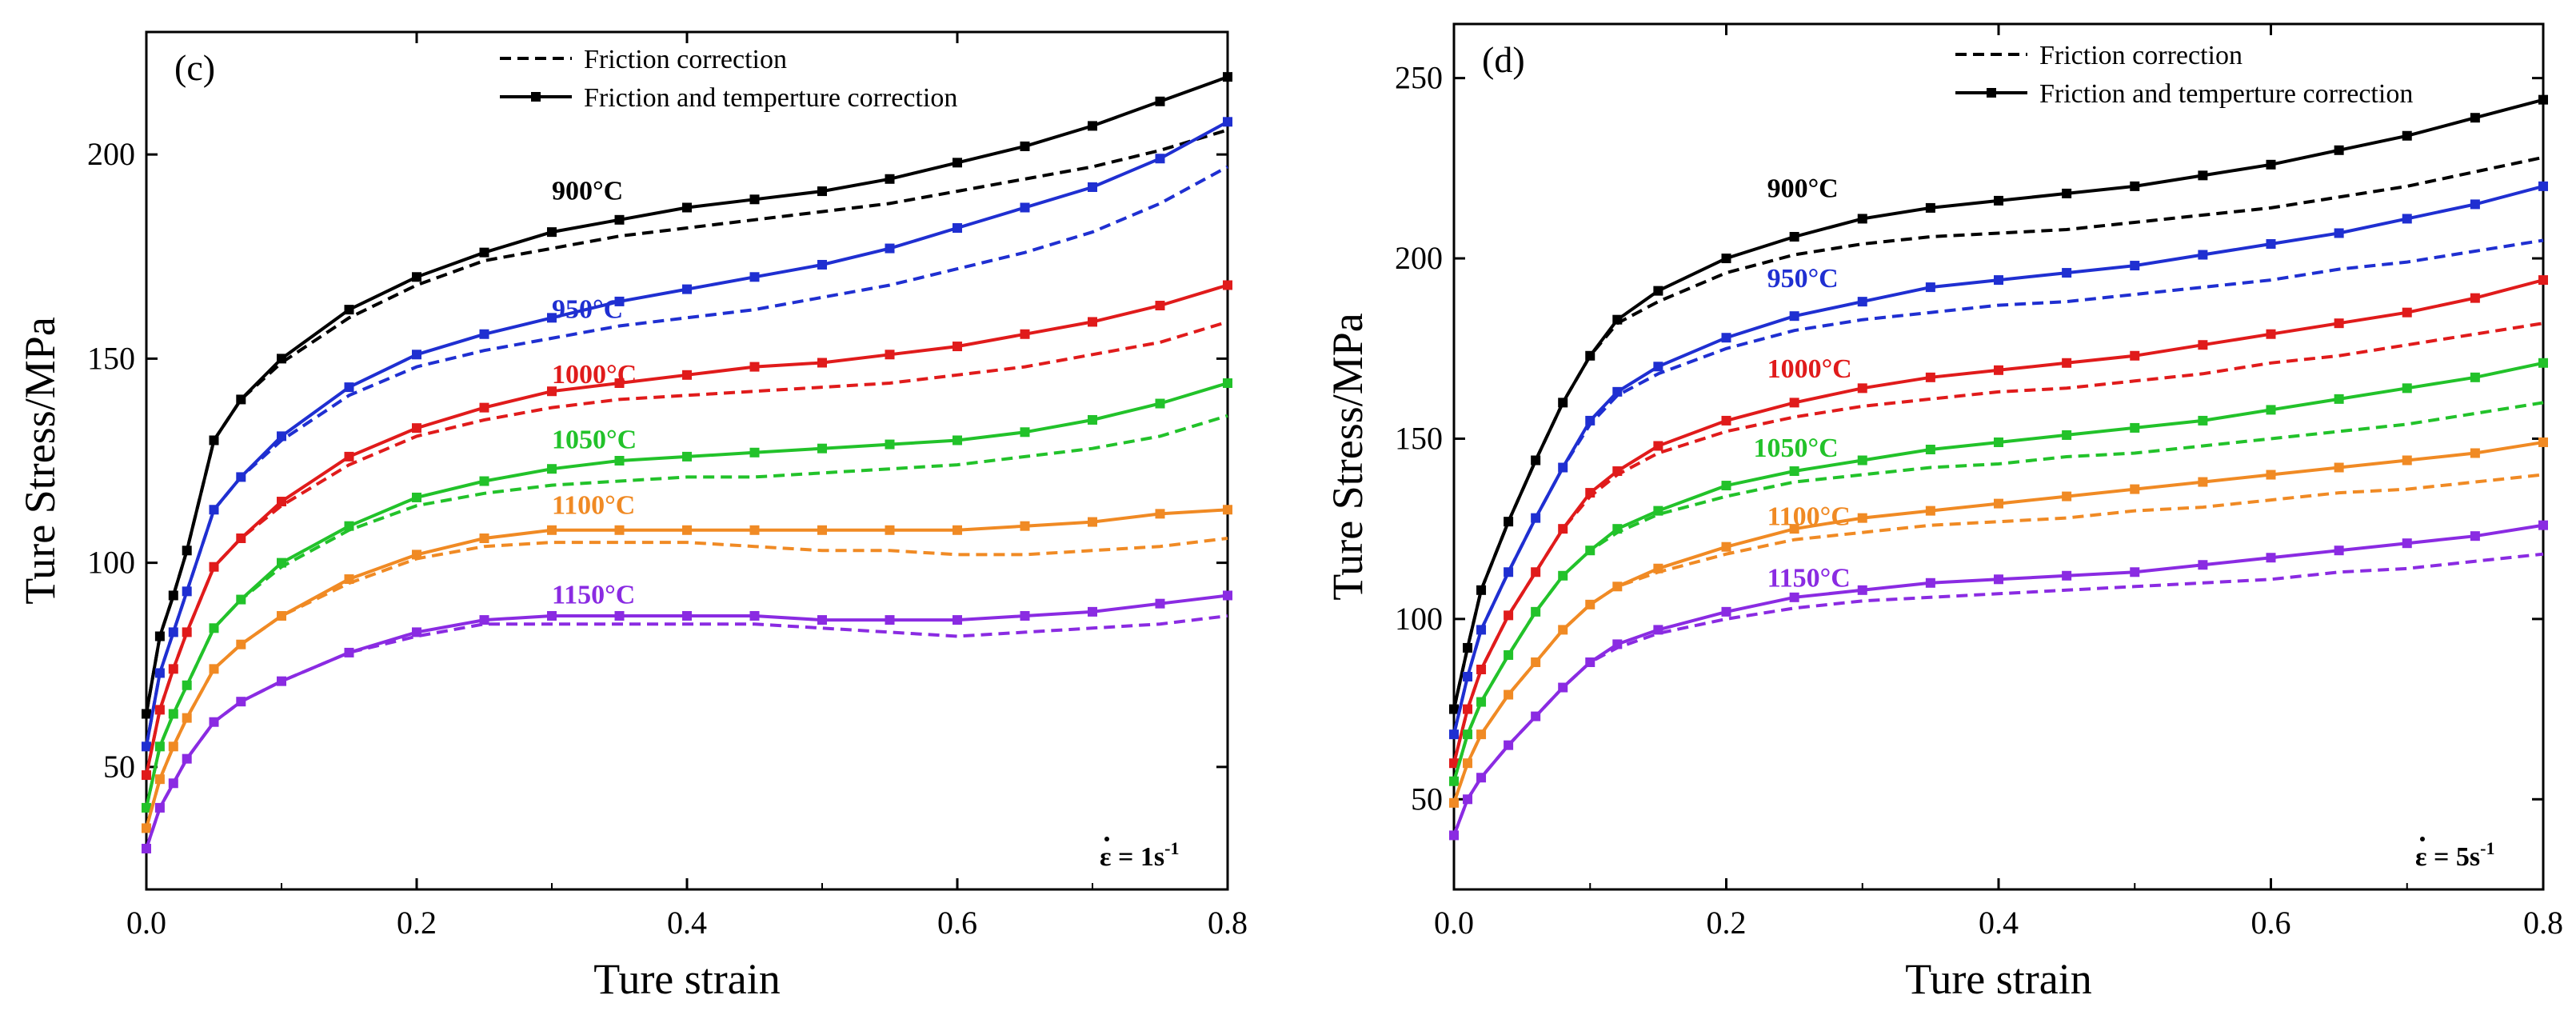  I want to click on friction-curve, so click(1998, 694).